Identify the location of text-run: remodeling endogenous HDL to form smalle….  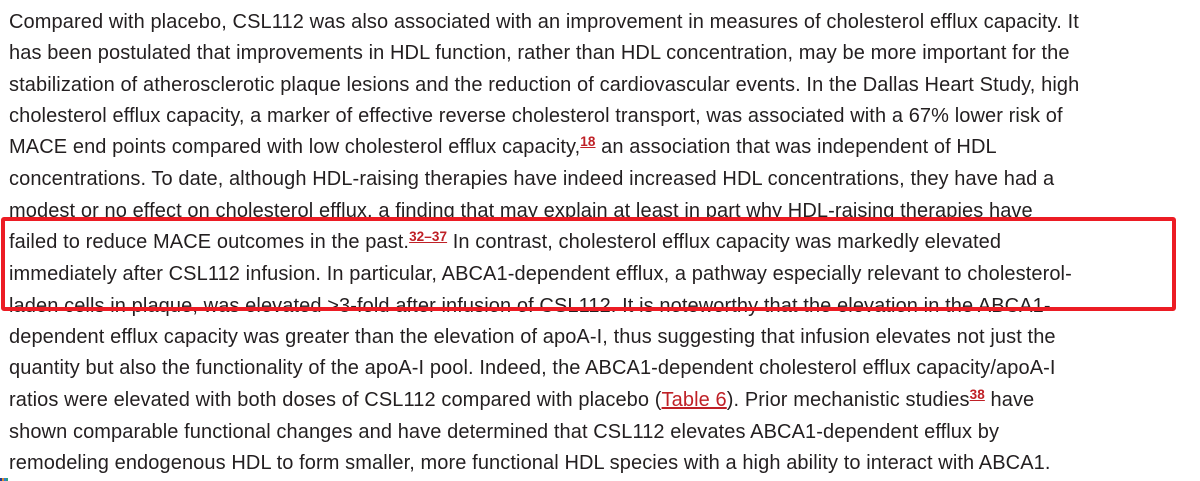
(530, 463).